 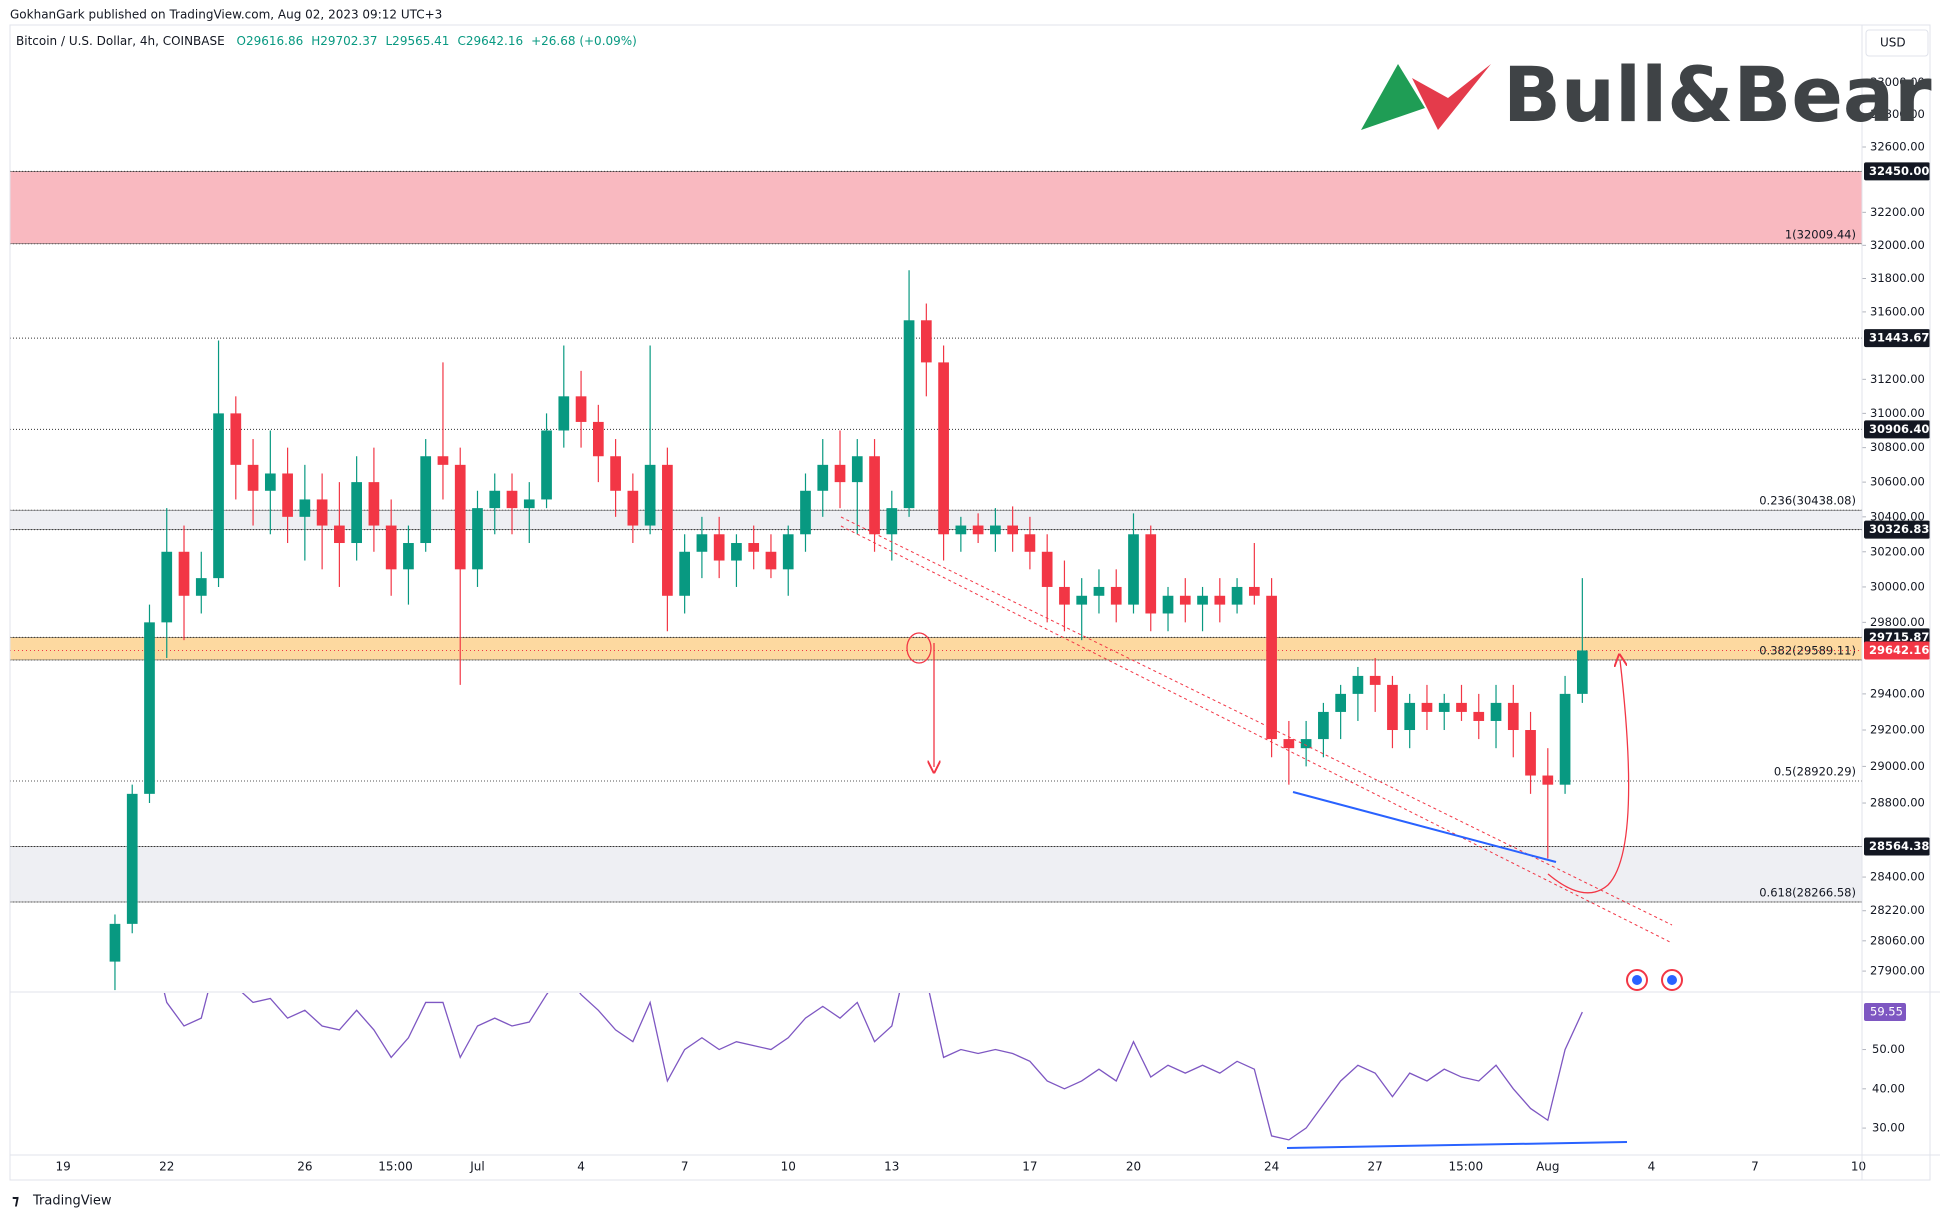 I want to click on y-tick-label: 32200.00, so click(x=1897, y=212).